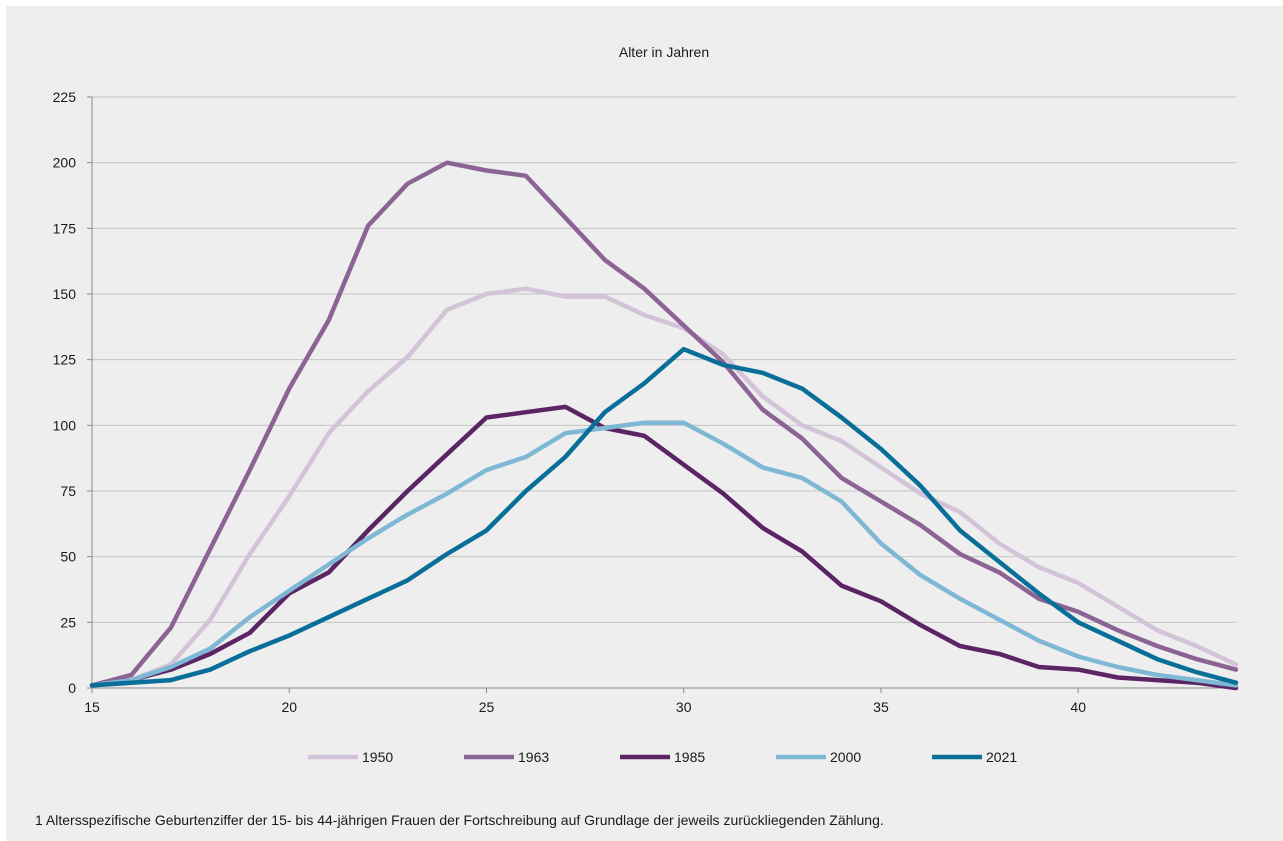 This screenshot has height=841, width=1283. What do you see at coordinates (65, 97) in the screenshot?
I see `y-tick-label: 225` at bounding box center [65, 97].